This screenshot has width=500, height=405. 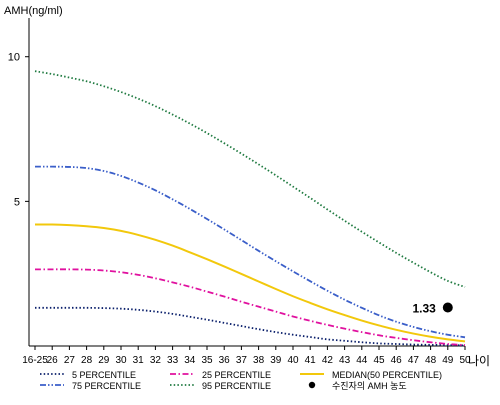 I want to click on x-tick-label: 36, so click(x=225, y=360).